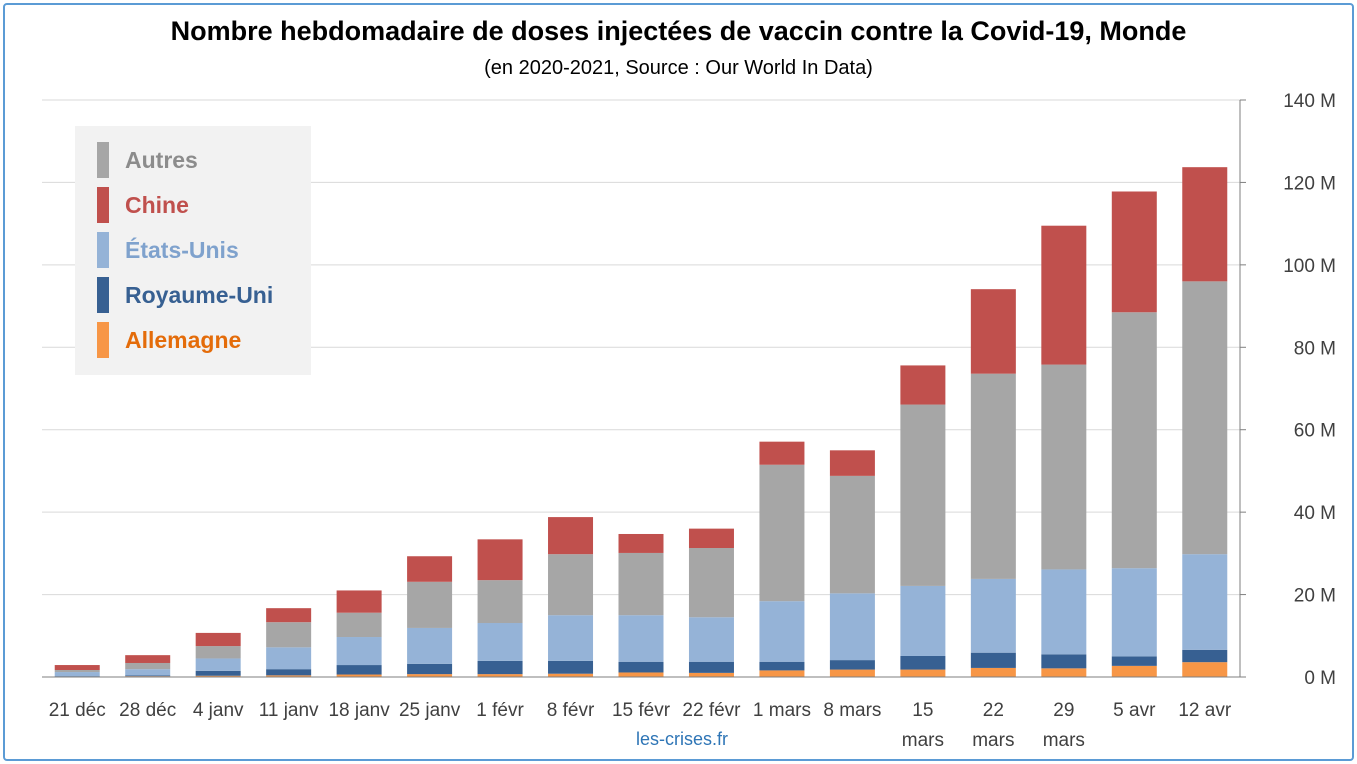 Image resolution: width=1357 pixels, height=764 pixels. What do you see at coordinates (77, 710) in the screenshot?
I see `x-tick-label: 21 déc` at bounding box center [77, 710].